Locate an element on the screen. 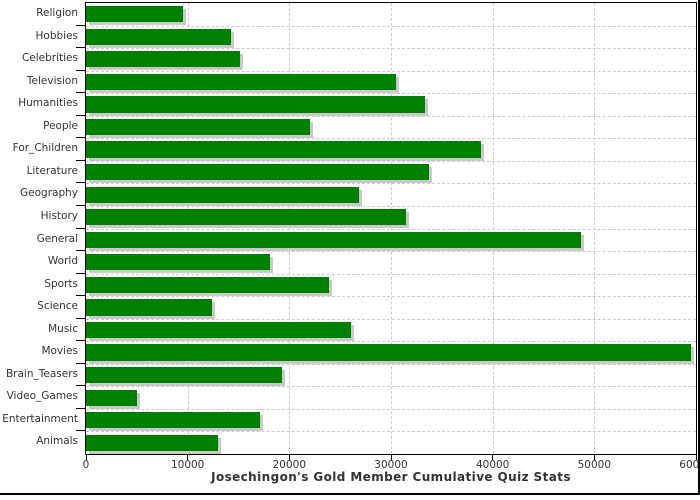 The image size is (700, 500). x-tick-label: 0 is located at coordinates (86, 465).